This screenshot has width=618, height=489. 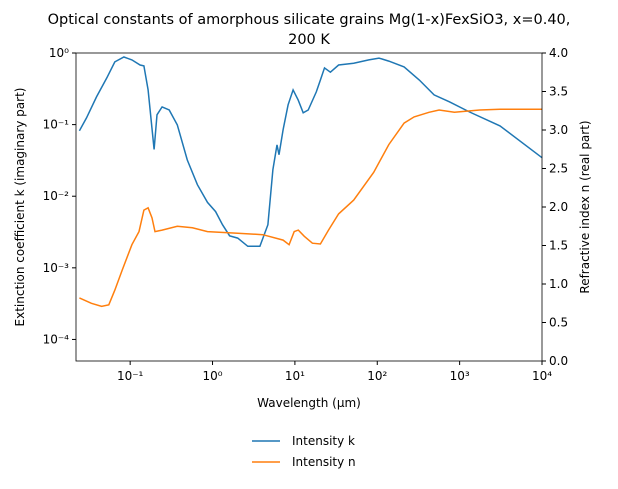 What do you see at coordinates (558, 53) in the screenshot?
I see `y2-tick-label: 4.0` at bounding box center [558, 53].